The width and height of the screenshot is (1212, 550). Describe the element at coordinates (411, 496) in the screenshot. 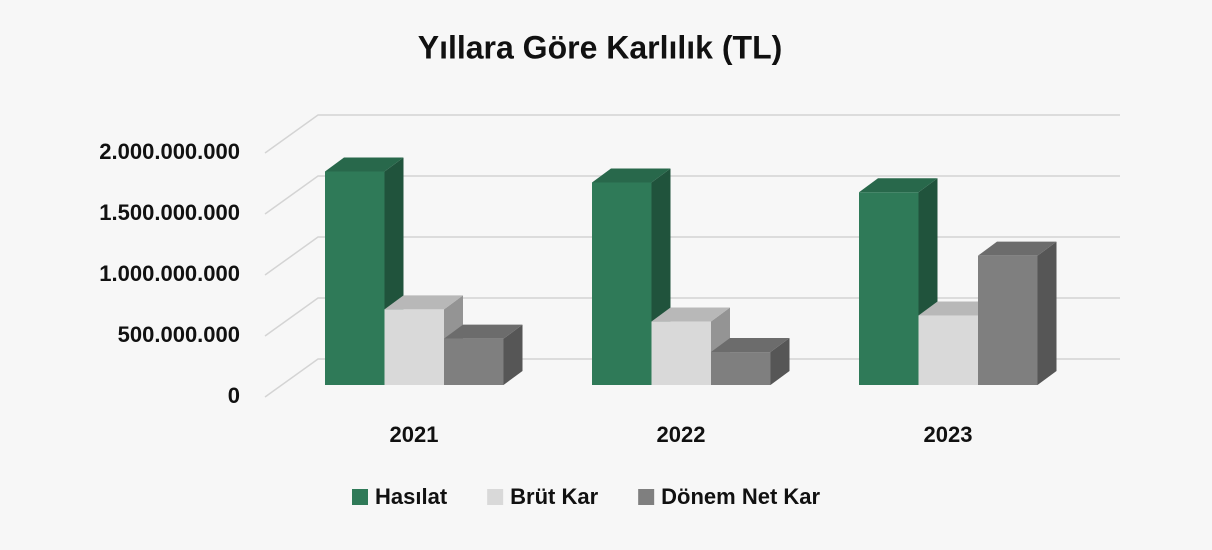

I see `legend-label: Hasılat` at that location.